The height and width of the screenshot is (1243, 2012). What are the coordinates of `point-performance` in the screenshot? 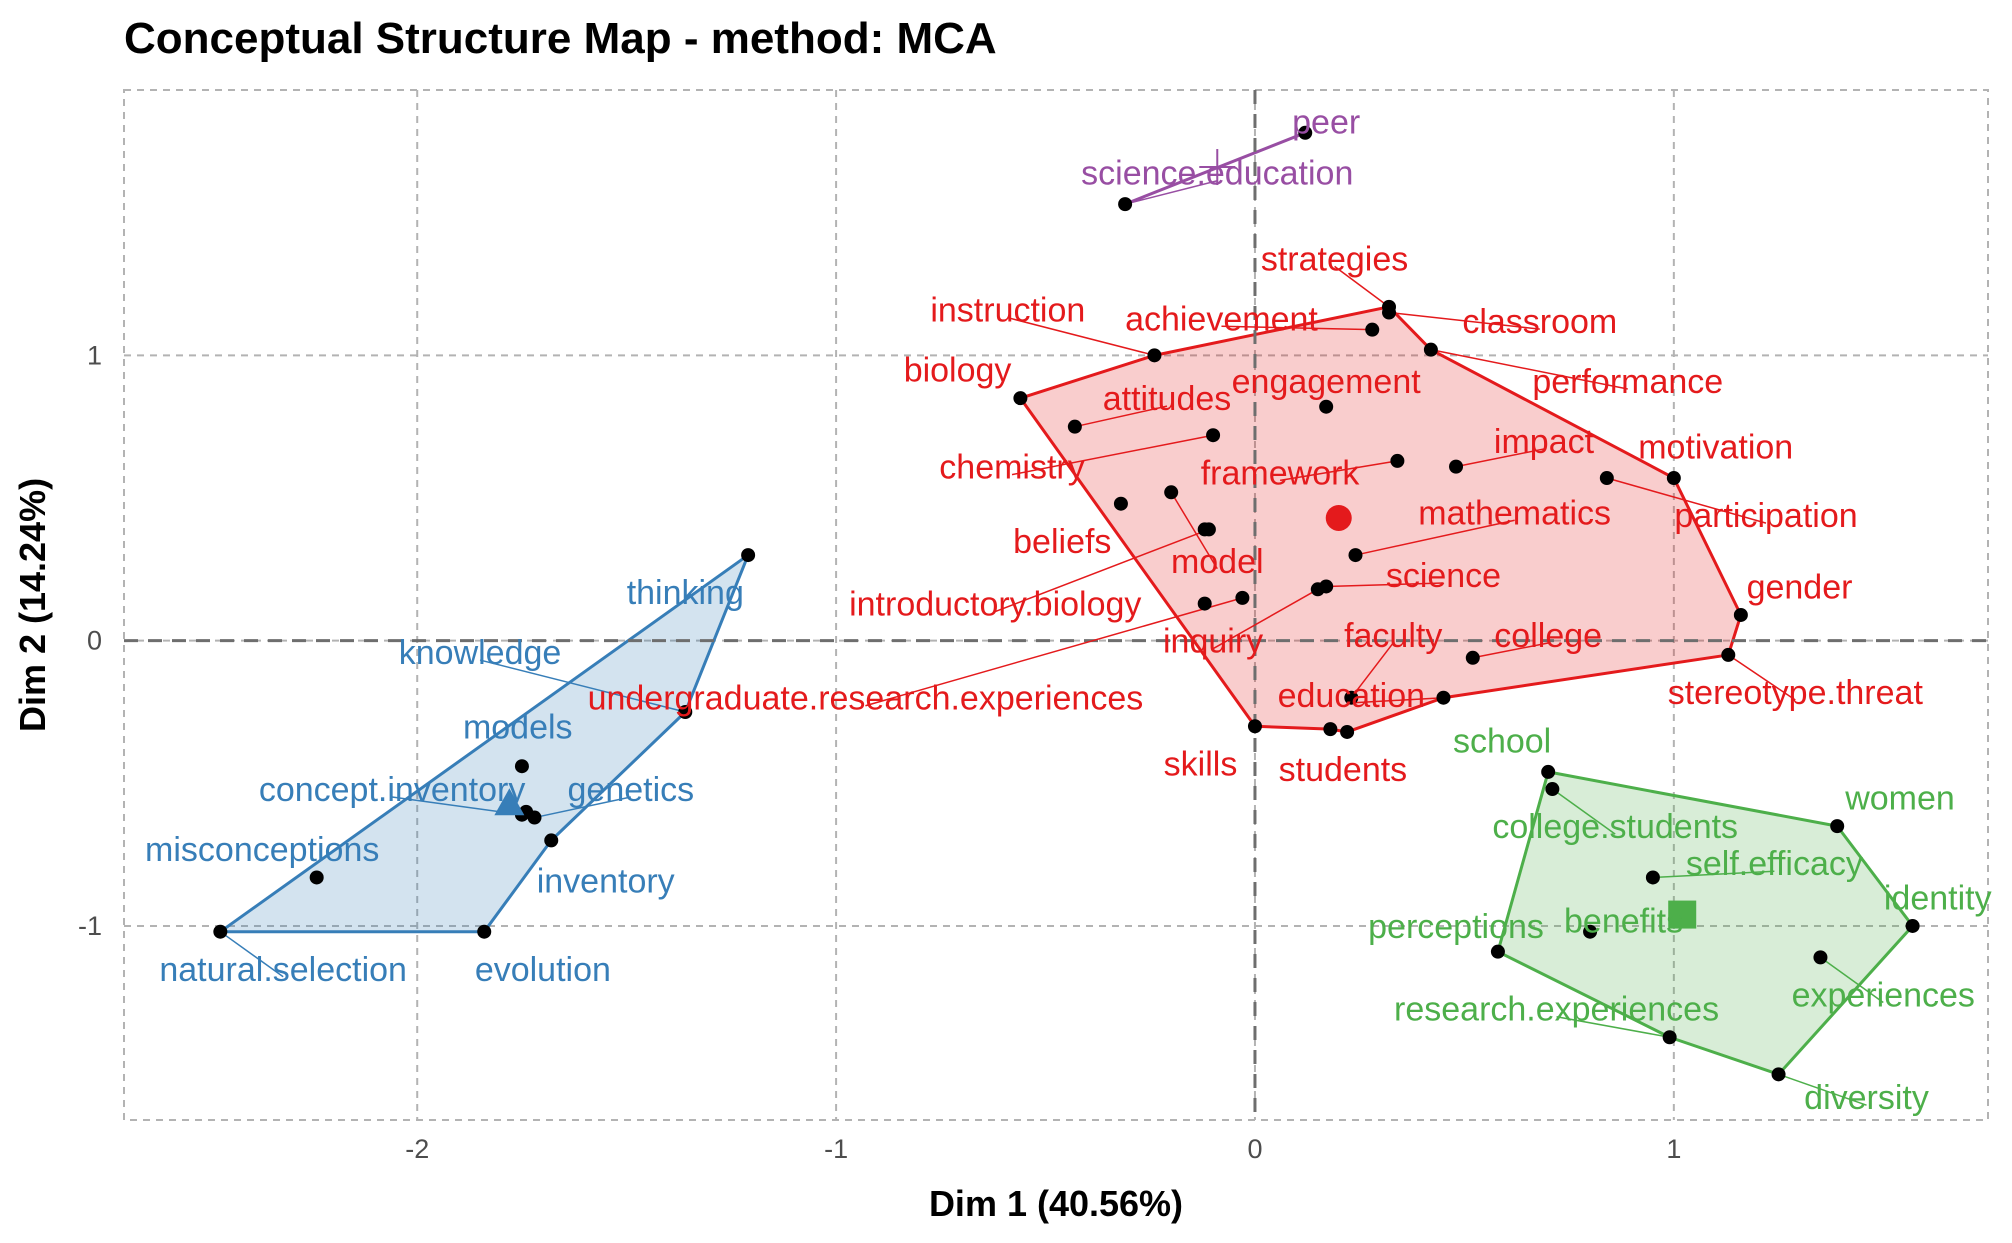 It's located at (1430, 349).